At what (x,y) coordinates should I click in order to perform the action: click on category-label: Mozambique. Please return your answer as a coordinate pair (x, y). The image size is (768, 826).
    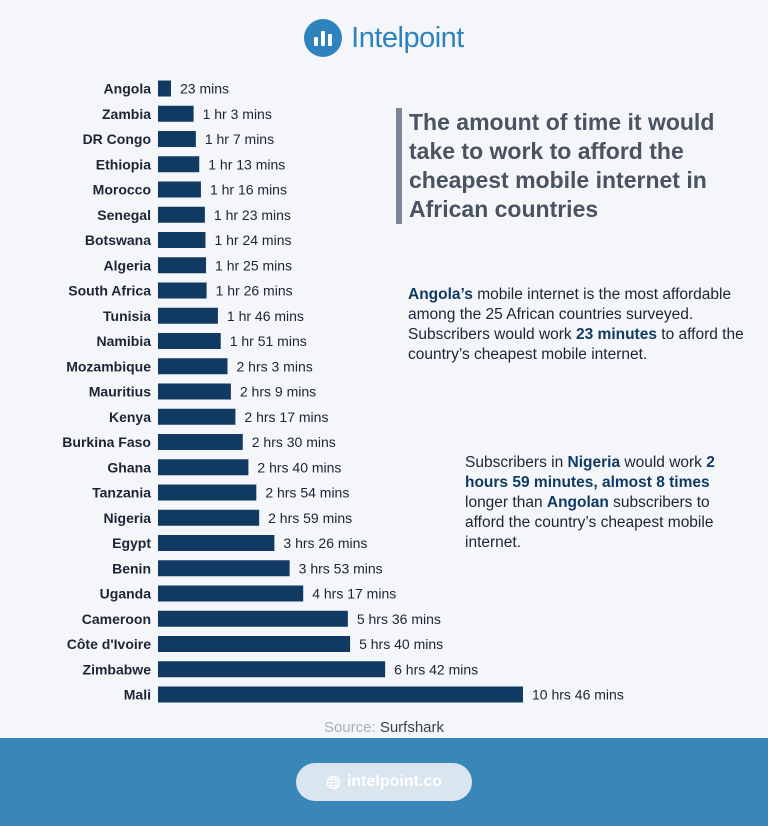
    Looking at the image, I should click on (108, 366).